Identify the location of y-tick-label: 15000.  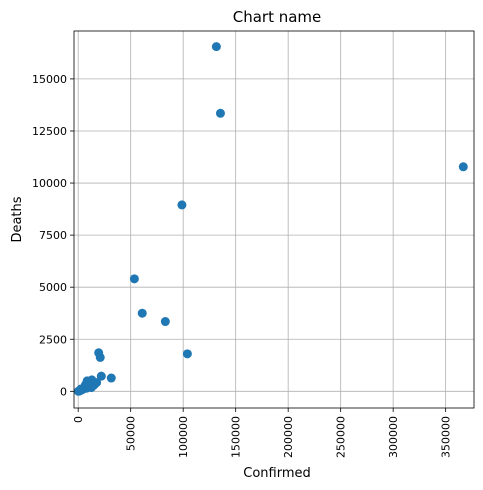
(49, 79).